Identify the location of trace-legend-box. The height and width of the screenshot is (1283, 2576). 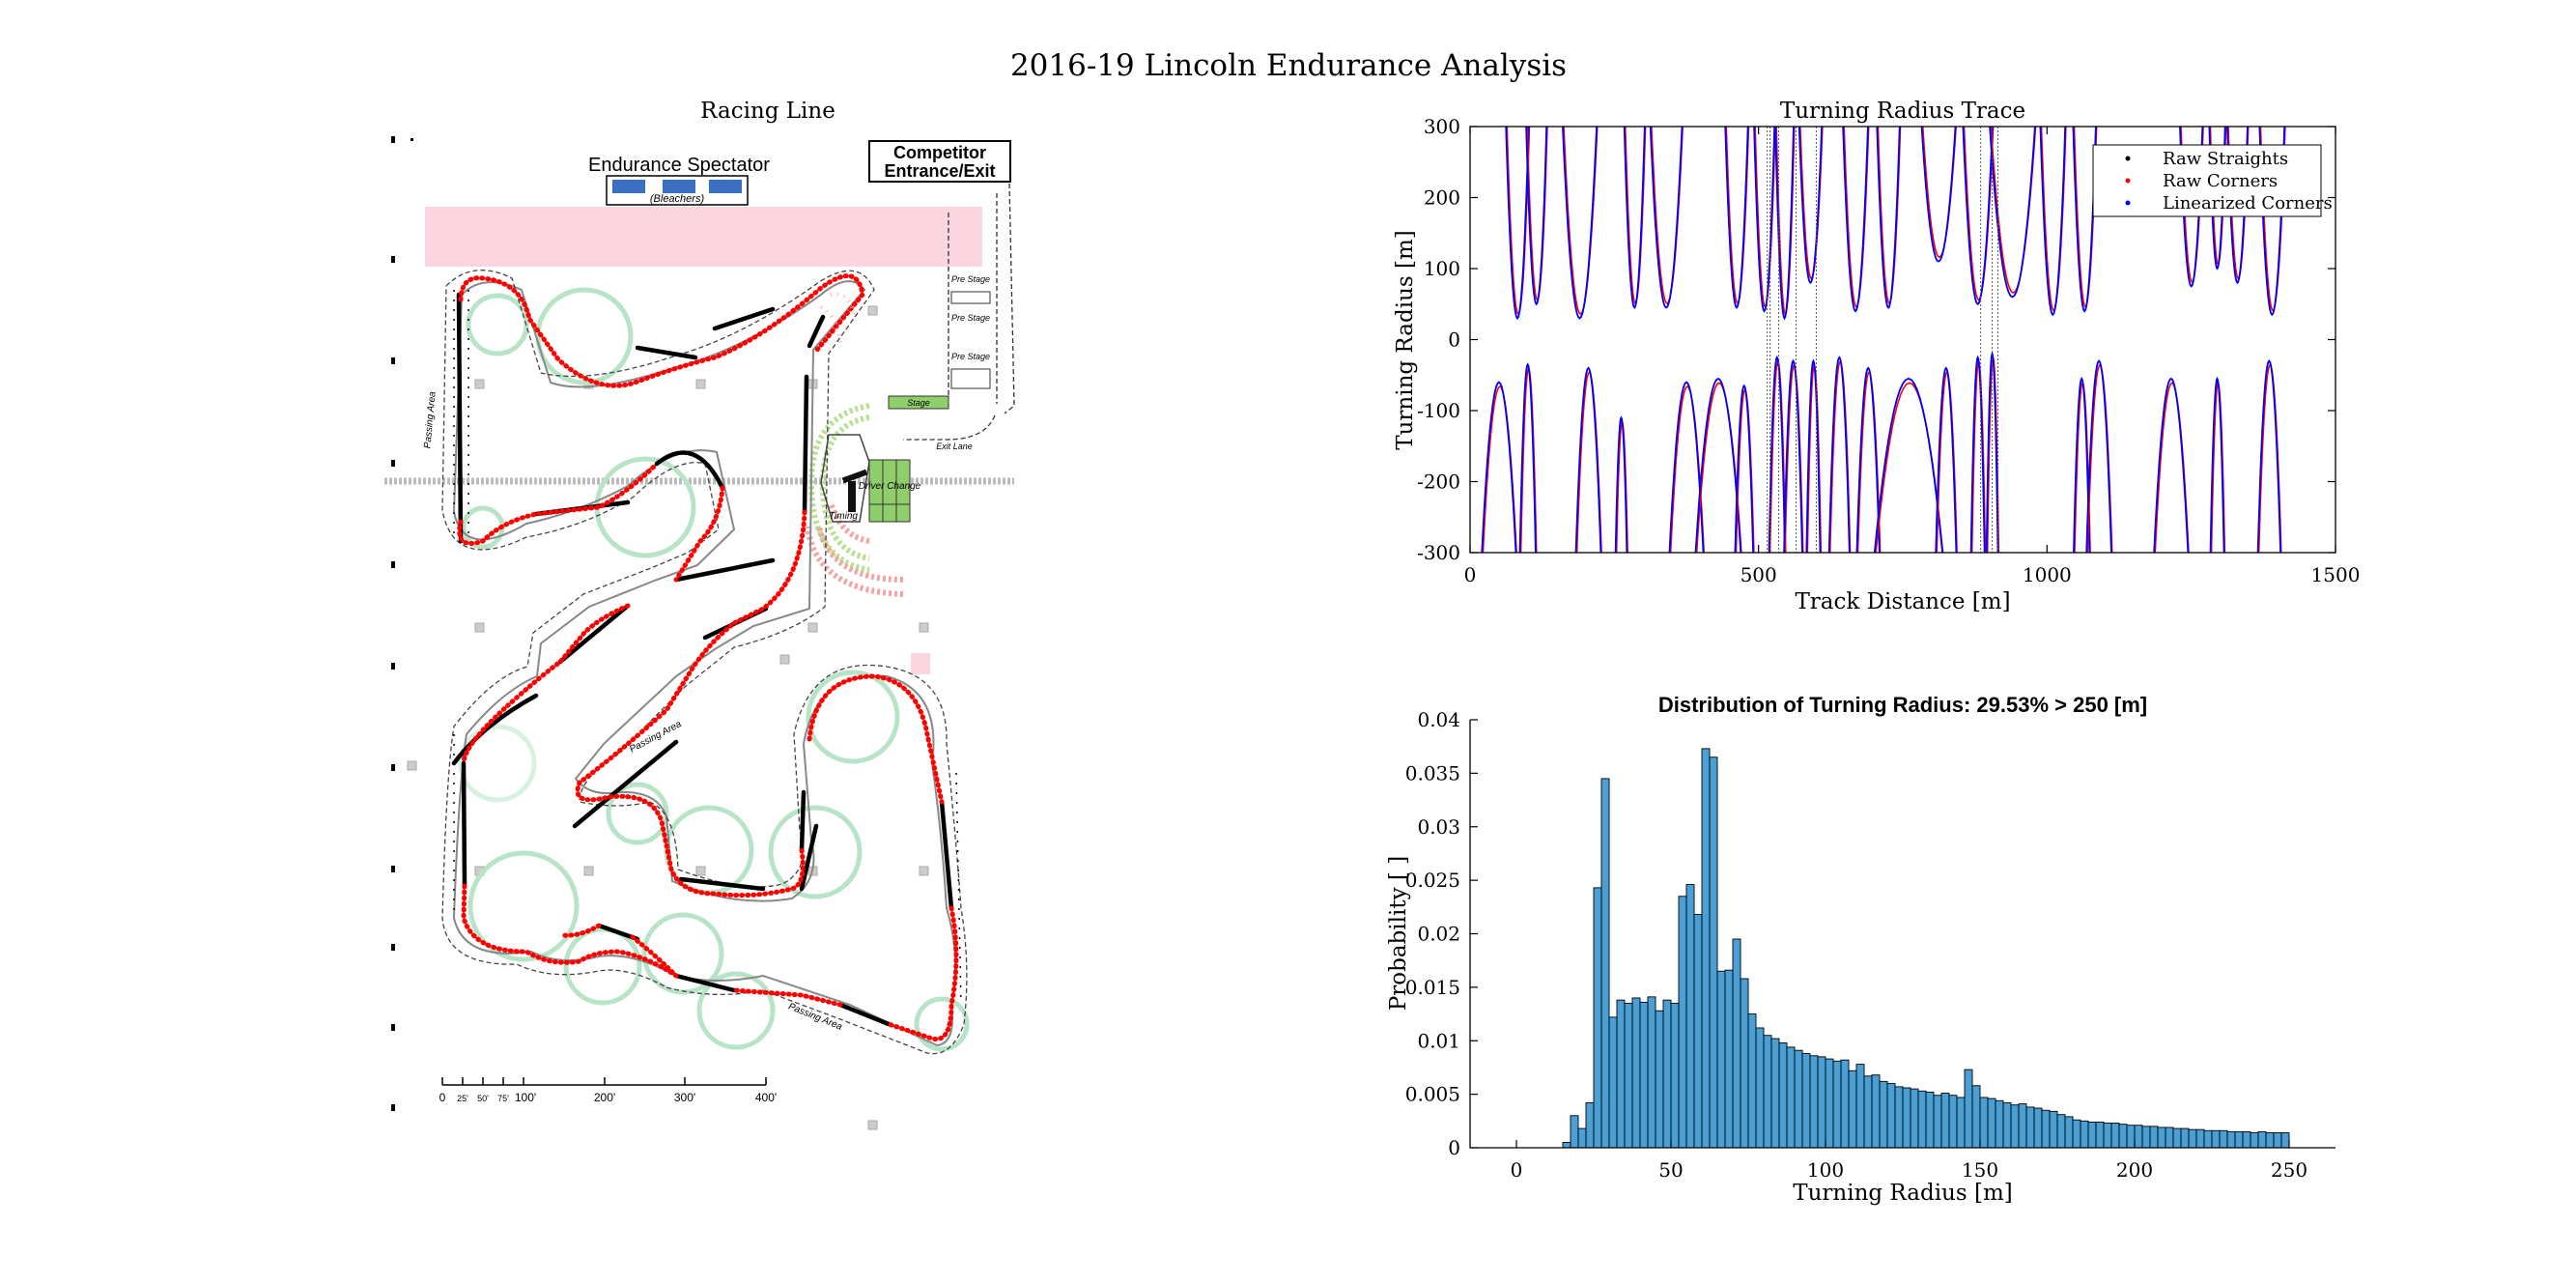
(2207, 181).